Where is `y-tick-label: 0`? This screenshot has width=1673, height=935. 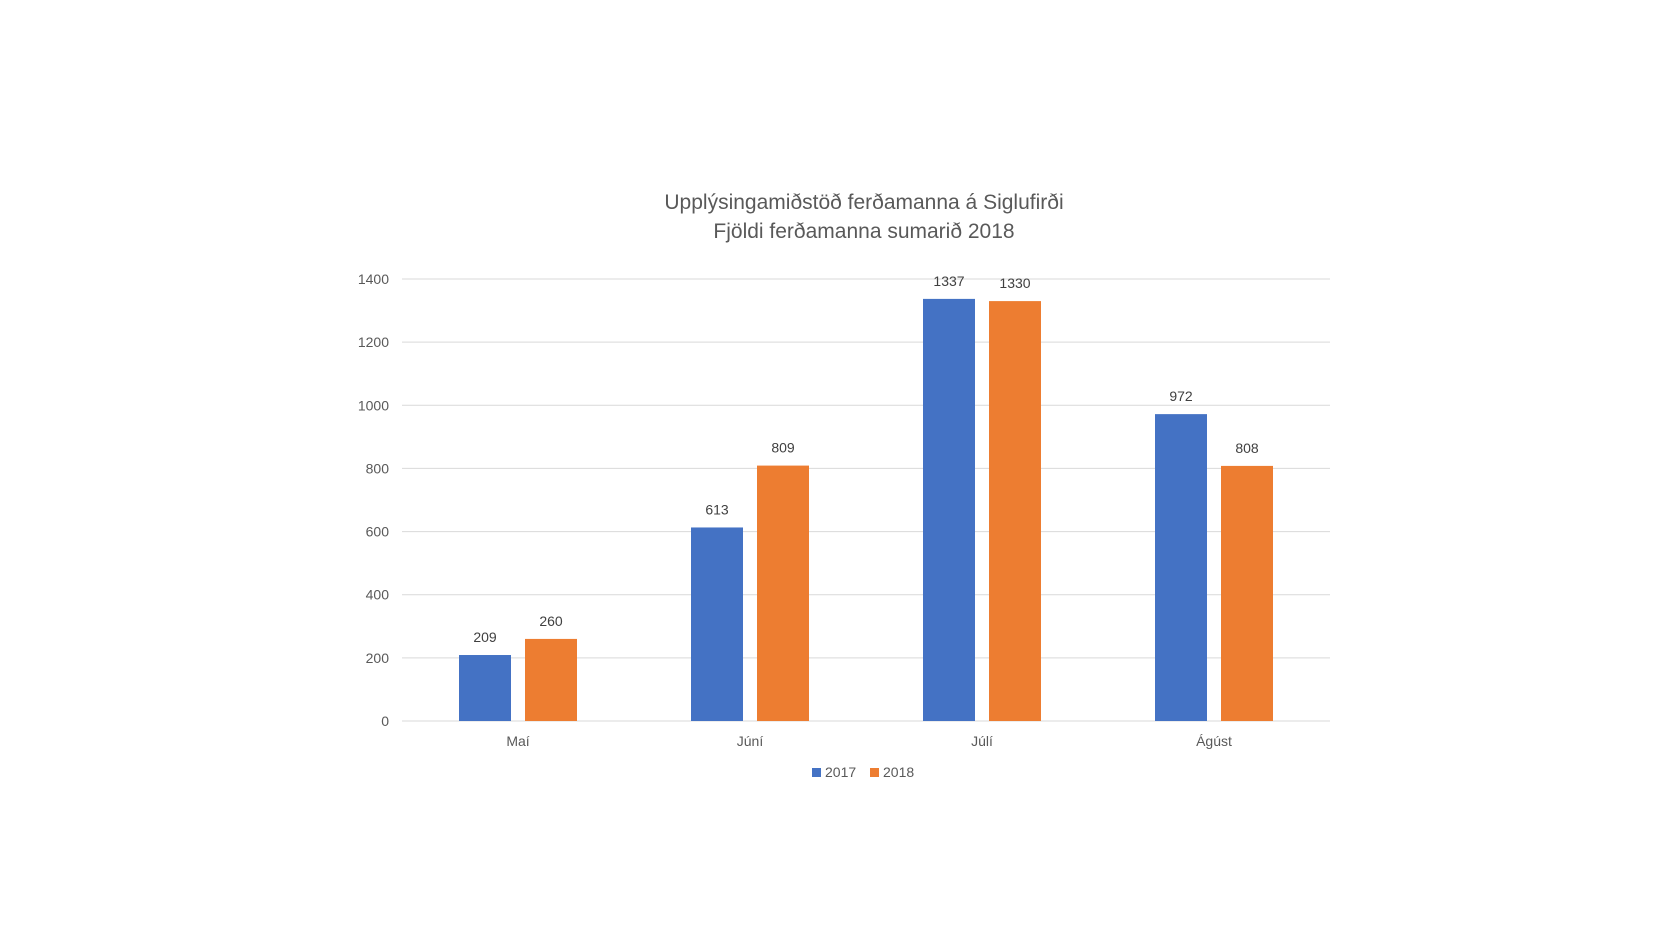
y-tick-label: 0 is located at coordinates (385, 721).